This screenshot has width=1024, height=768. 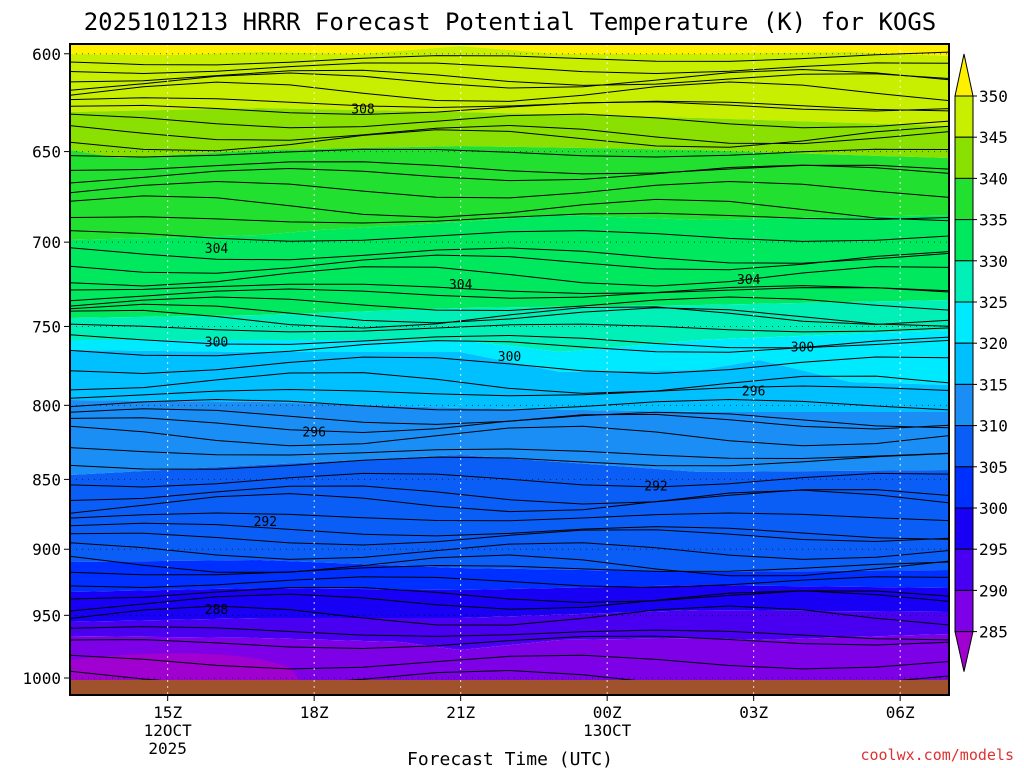 What do you see at coordinates (937, 755) in the screenshot?
I see `credit-text: coolwx.com/models` at bounding box center [937, 755].